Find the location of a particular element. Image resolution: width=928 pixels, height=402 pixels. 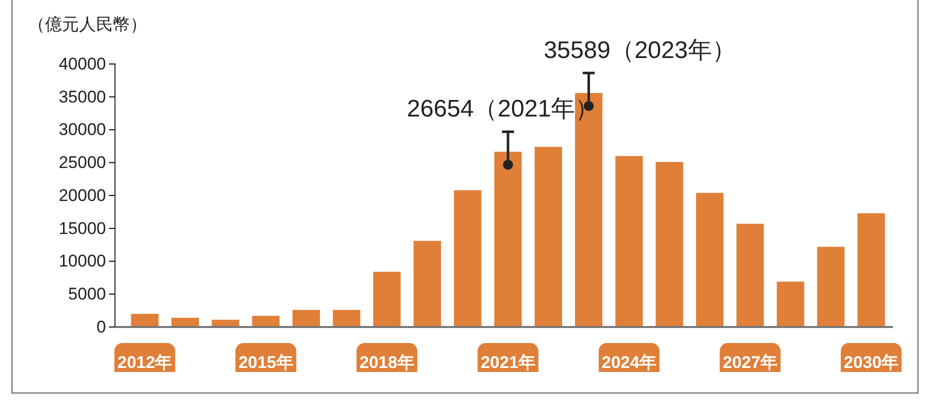

y-tick-label: 40000 is located at coordinates (82, 64).